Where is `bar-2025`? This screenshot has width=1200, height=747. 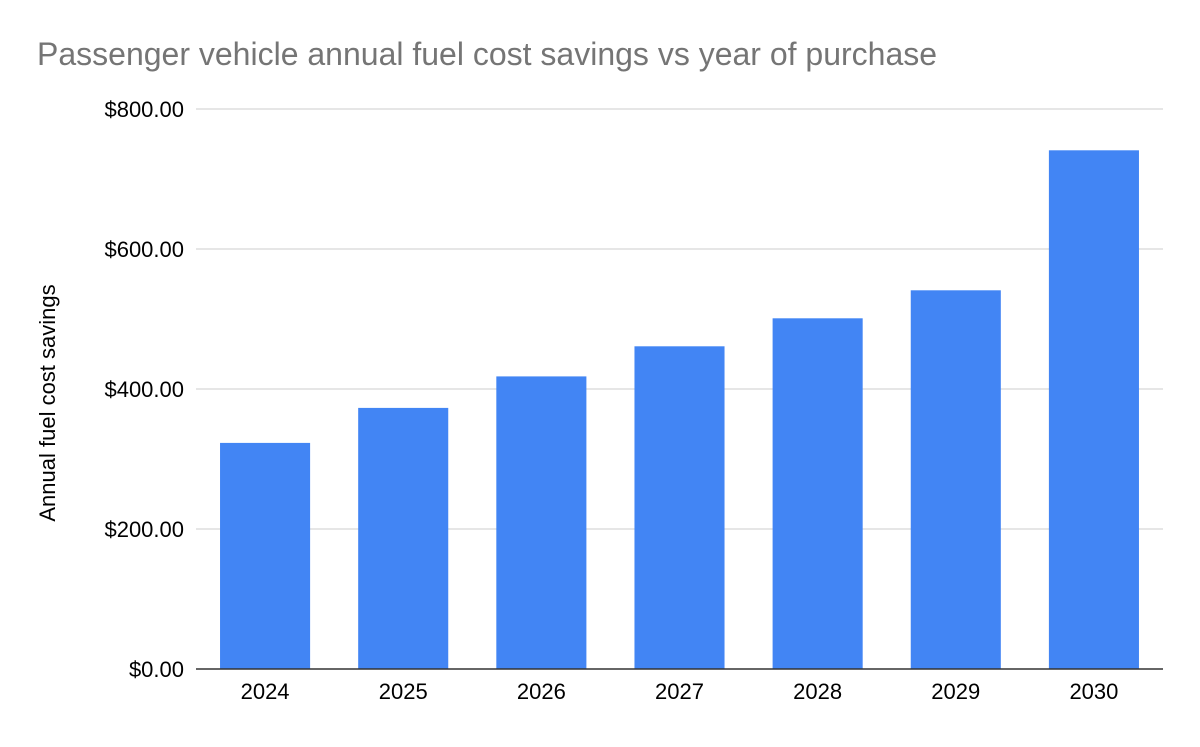
bar-2025 is located at coordinates (403, 538).